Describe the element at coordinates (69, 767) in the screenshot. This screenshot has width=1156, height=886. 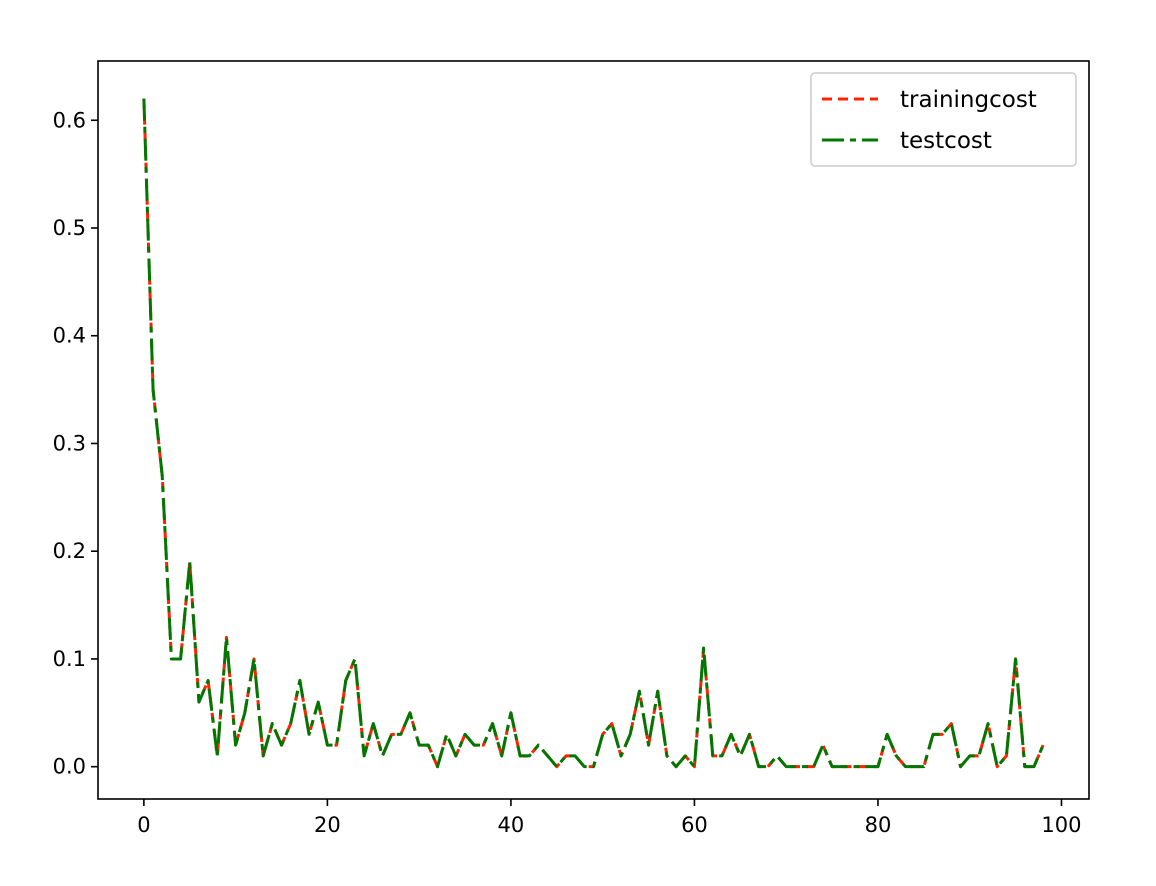
I see `y-tick-label: 0.0` at that location.